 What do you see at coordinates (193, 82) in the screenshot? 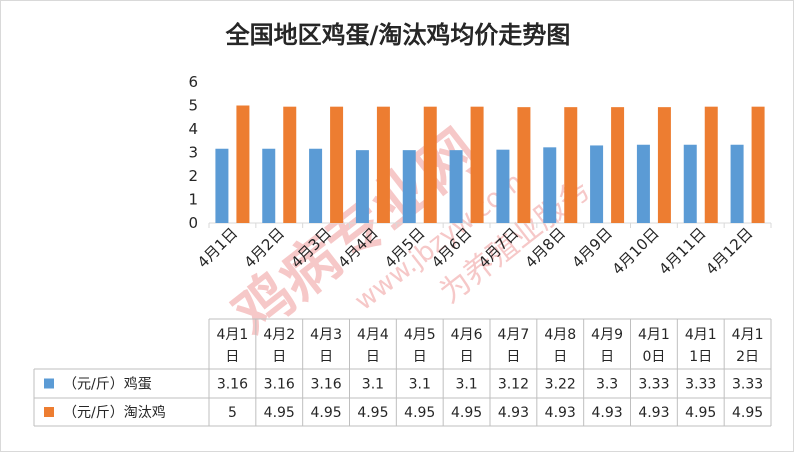
I see `y-tick-label: 6` at bounding box center [193, 82].